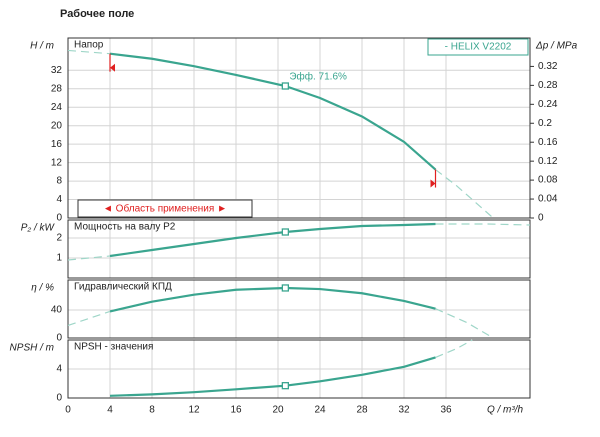 The image size is (600, 437). What do you see at coordinates (97, 14) in the screenshot?
I see `chart-title: Рабочее поле` at bounding box center [97, 14].